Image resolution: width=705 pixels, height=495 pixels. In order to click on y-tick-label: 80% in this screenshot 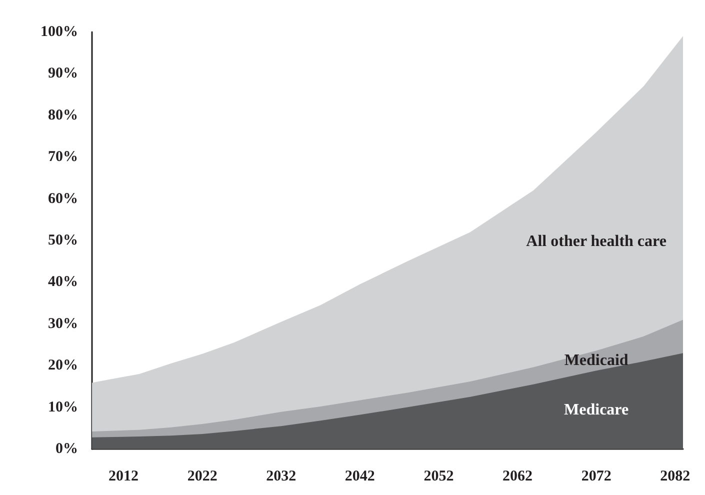, I will do `click(63, 115)`.